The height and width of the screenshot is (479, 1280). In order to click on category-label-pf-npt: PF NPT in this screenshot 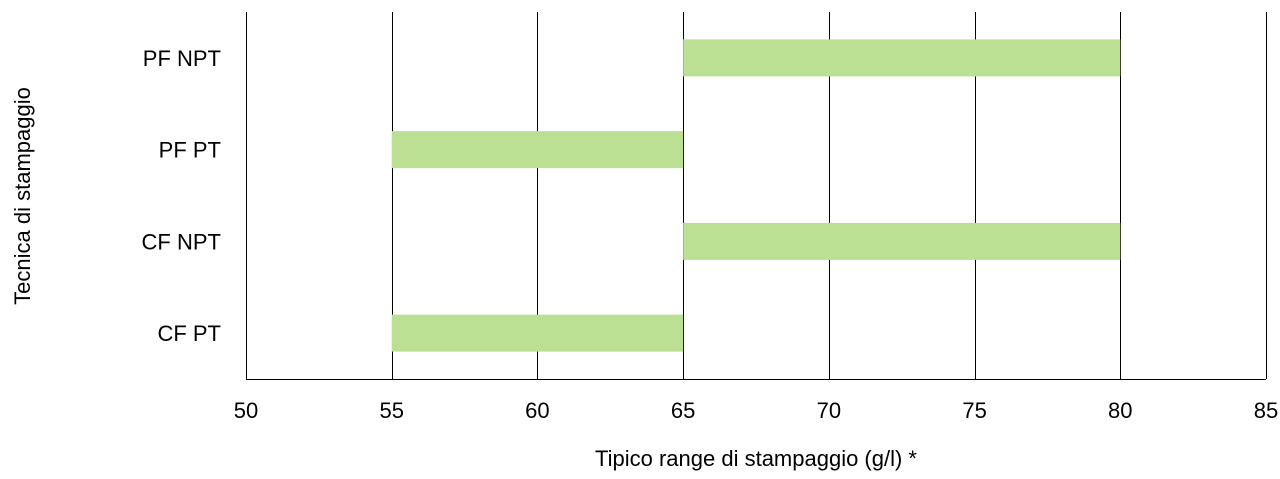, I will do `click(182, 58)`.